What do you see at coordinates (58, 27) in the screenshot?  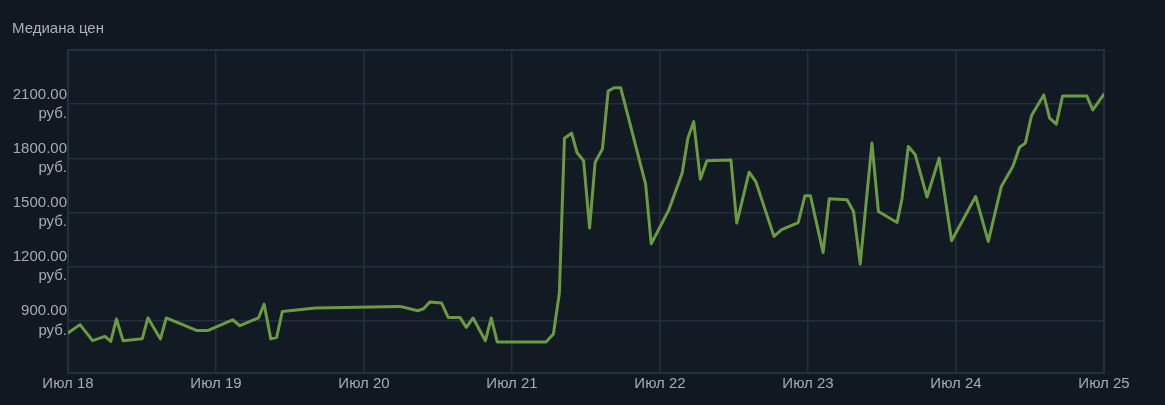 I see `chart-title: Медиана цен` at bounding box center [58, 27].